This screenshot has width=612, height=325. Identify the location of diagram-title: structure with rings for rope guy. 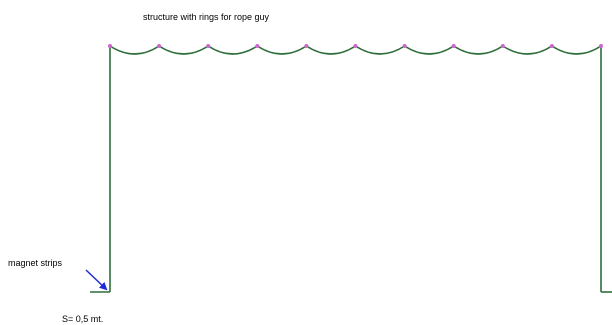
(206, 17).